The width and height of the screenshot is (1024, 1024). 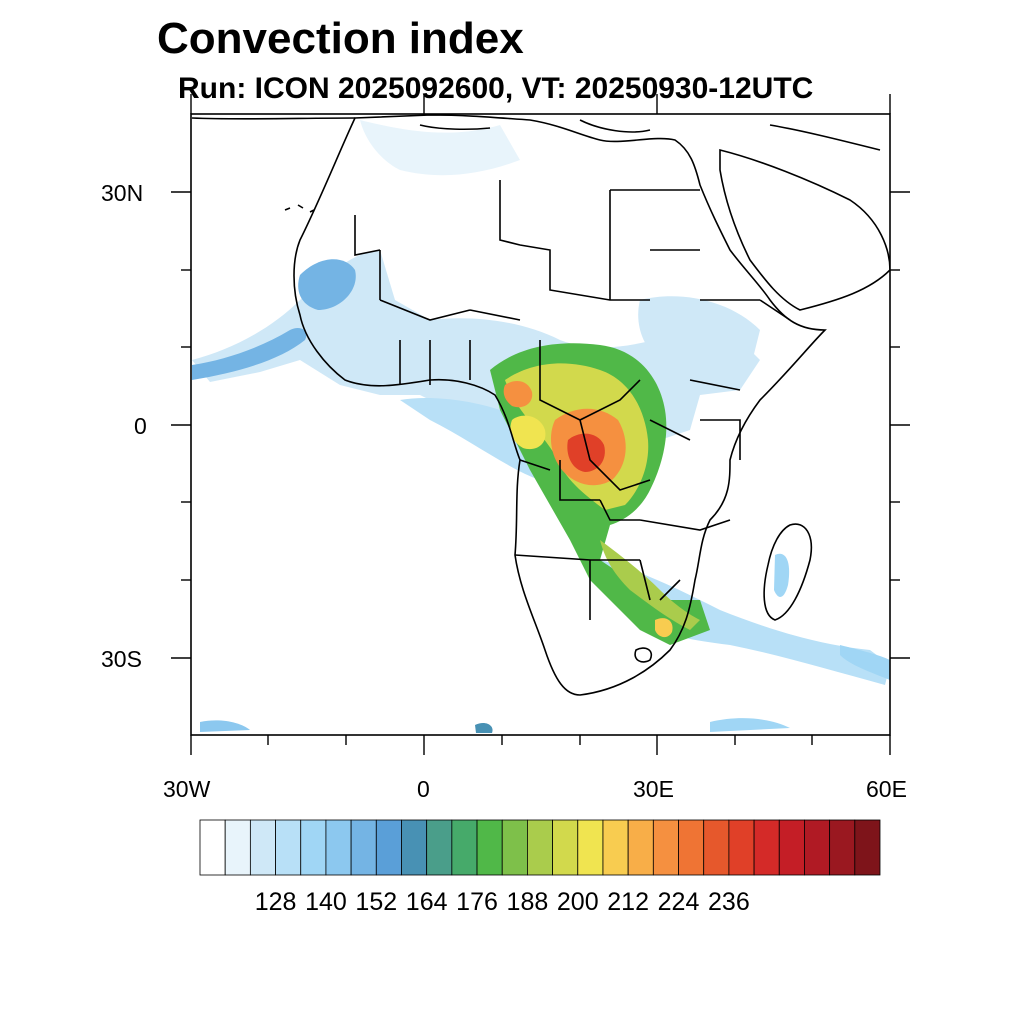 I want to click on colorbar-label: 188, so click(x=527, y=902).